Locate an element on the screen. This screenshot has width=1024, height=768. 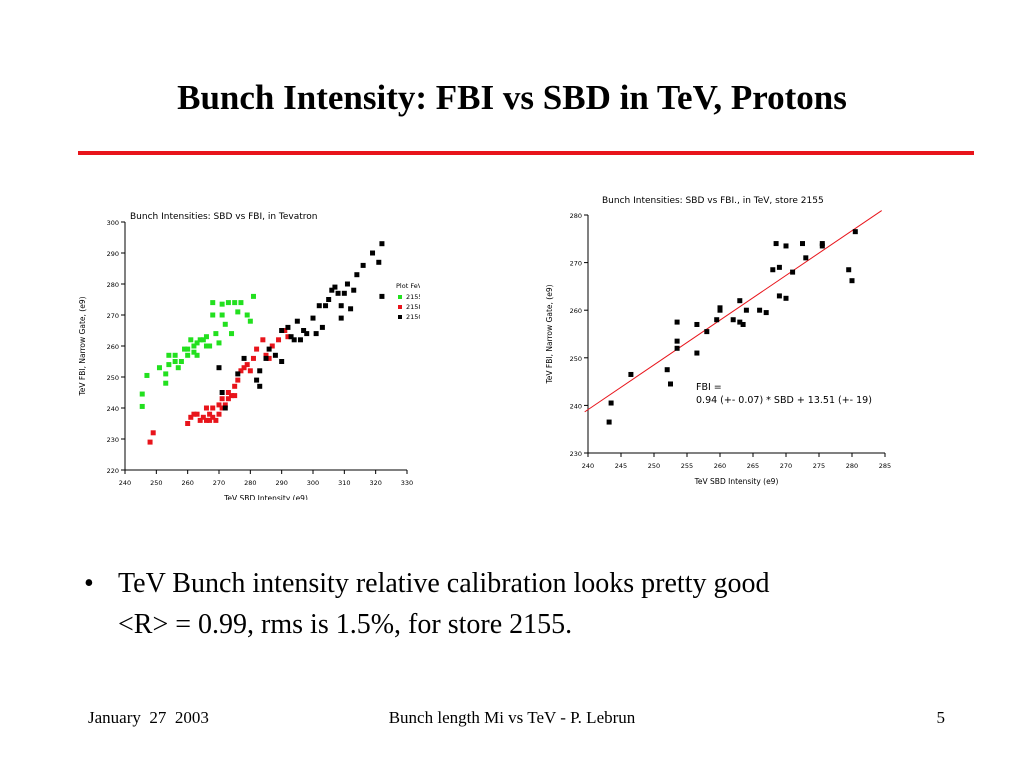
y-tick-label: 300 is located at coordinates (113, 223).